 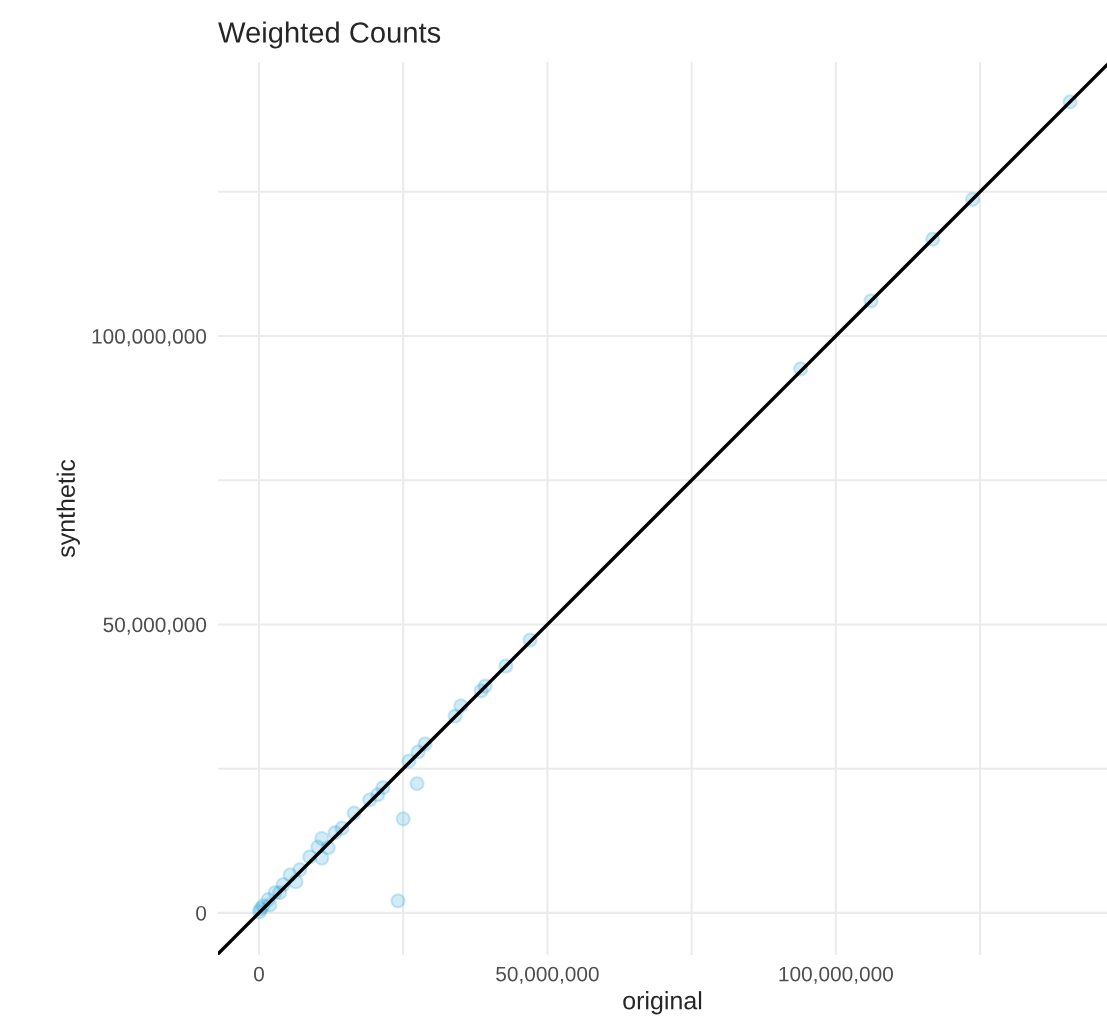 I want to click on y-tick-label: 50,000,000, so click(x=155, y=626).